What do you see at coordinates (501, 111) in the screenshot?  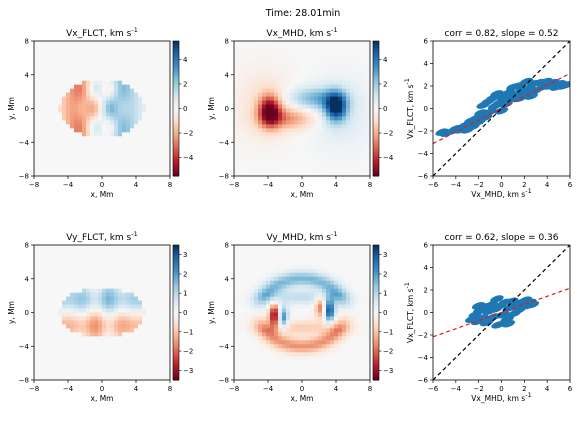 I see `scatter-point` at bounding box center [501, 111].